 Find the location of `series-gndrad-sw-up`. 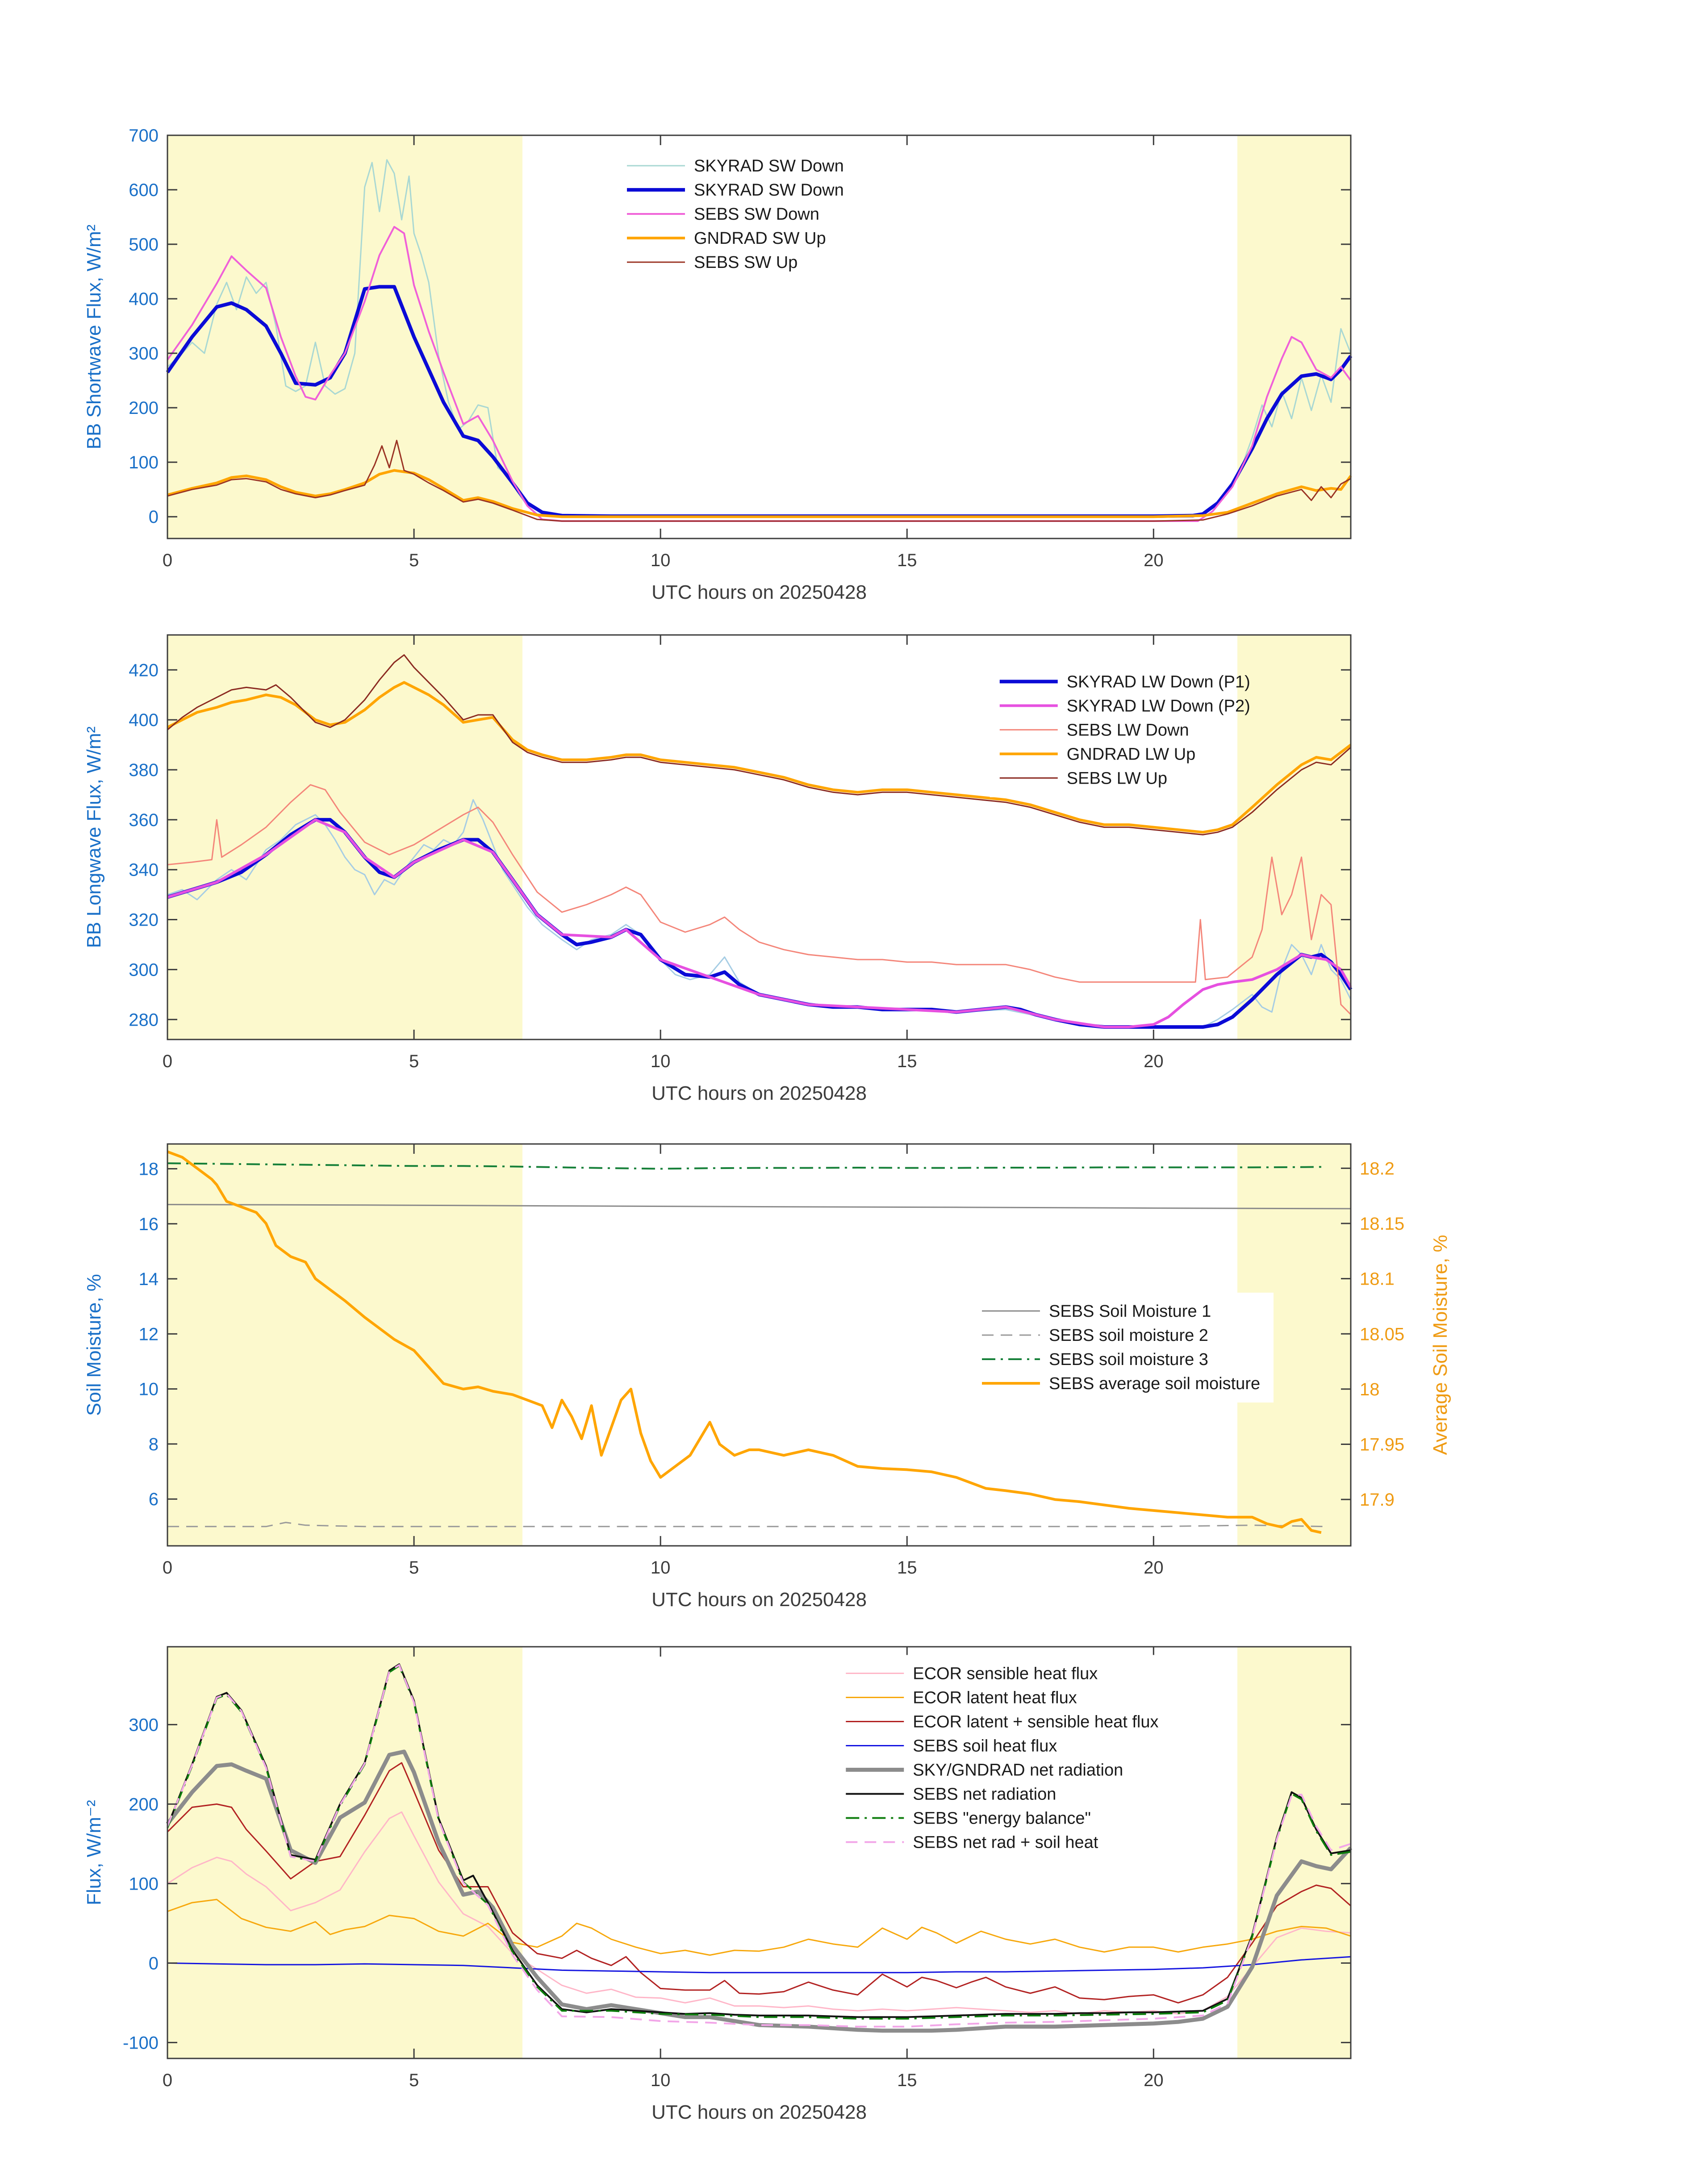

series-gndrad-sw-up is located at coordinates (759, 493).